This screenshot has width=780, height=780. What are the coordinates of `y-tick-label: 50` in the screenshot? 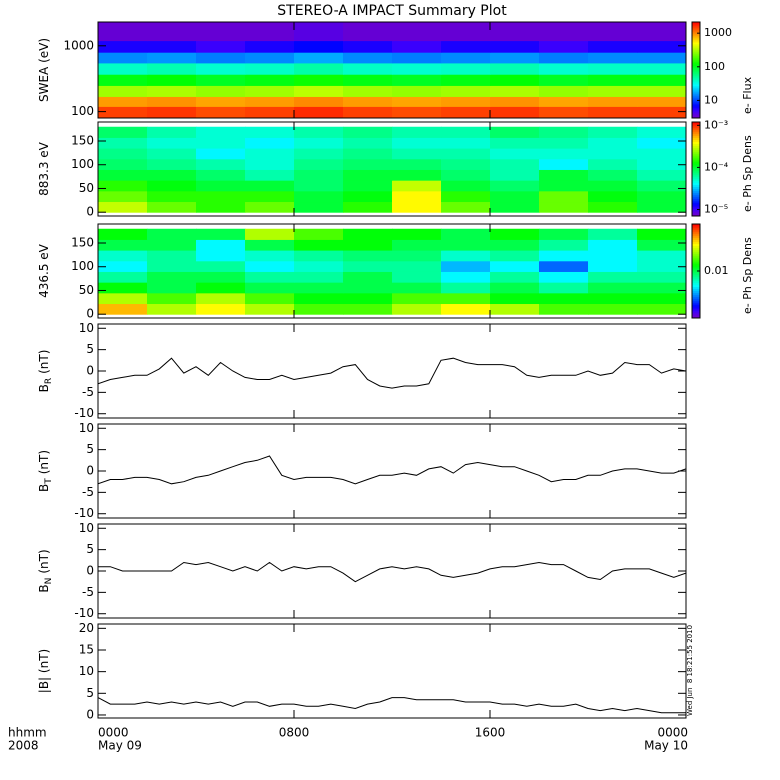 It's located at (86, 290).